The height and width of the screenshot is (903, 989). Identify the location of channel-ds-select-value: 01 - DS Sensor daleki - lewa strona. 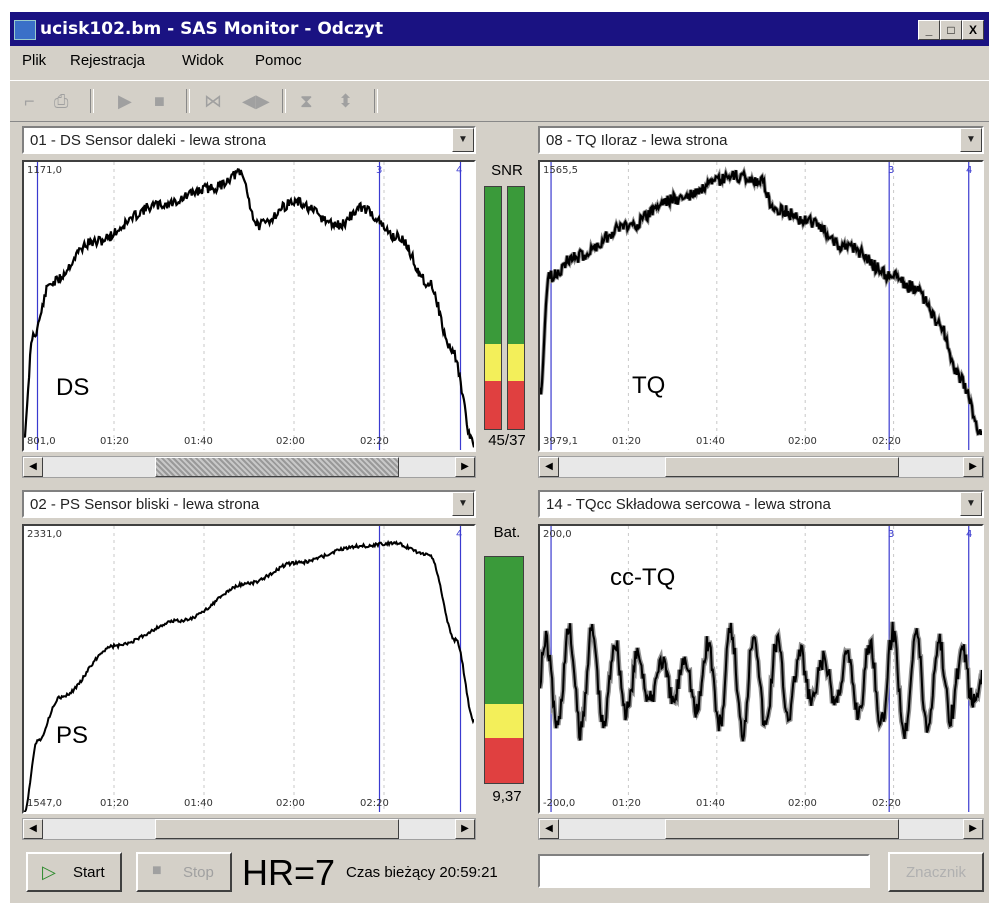
(148, 140).